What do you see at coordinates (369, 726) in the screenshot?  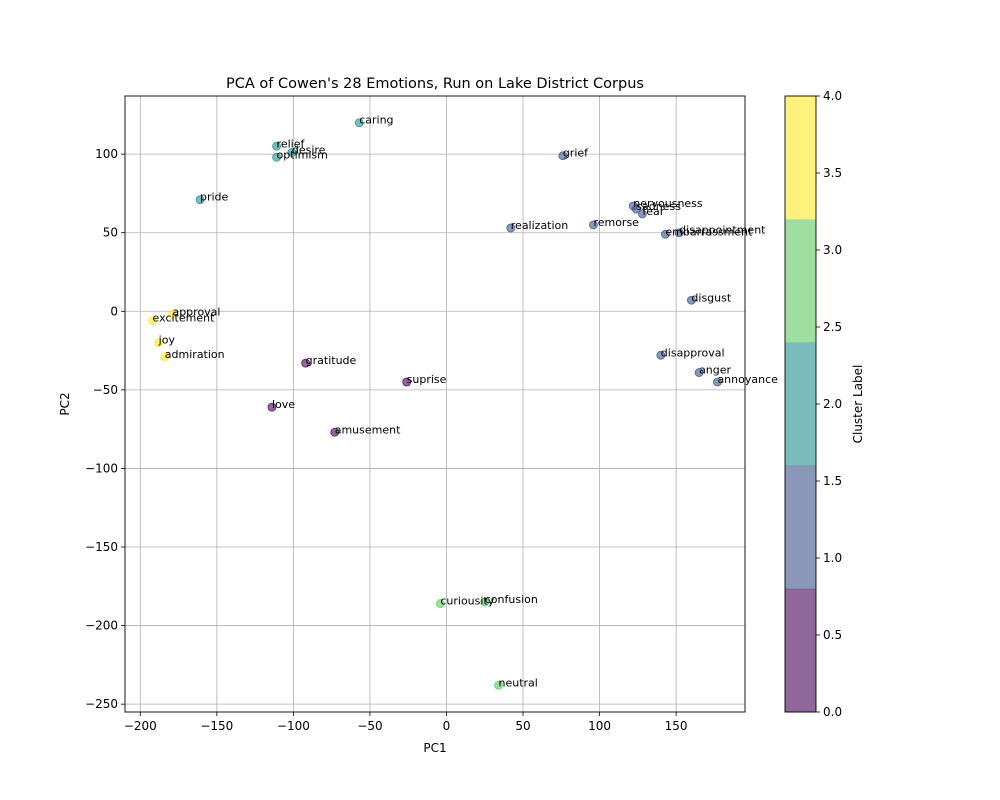 I see `x-tick-label: −50` at bounding box center [369, 726].